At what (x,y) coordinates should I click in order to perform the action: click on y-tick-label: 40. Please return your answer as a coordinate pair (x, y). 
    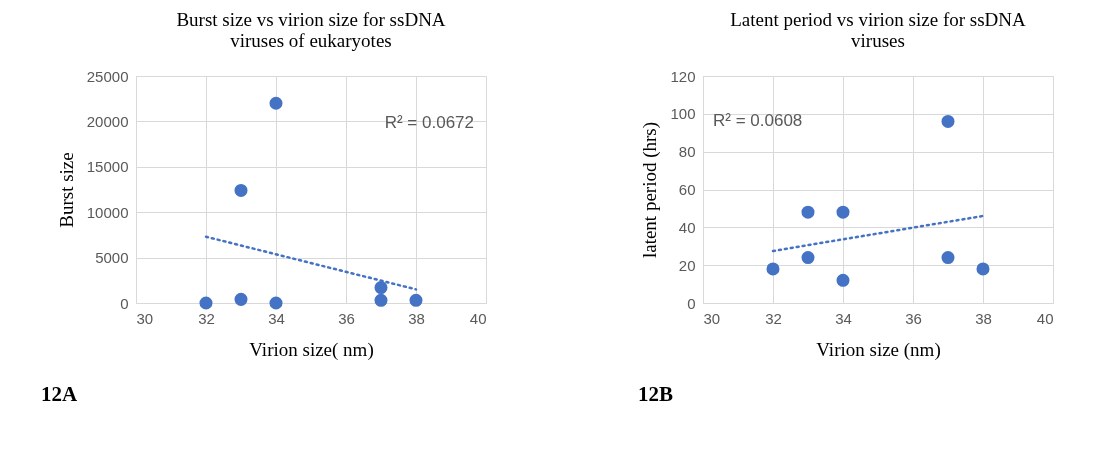
    Looking at the image, I should click on (687, 227).